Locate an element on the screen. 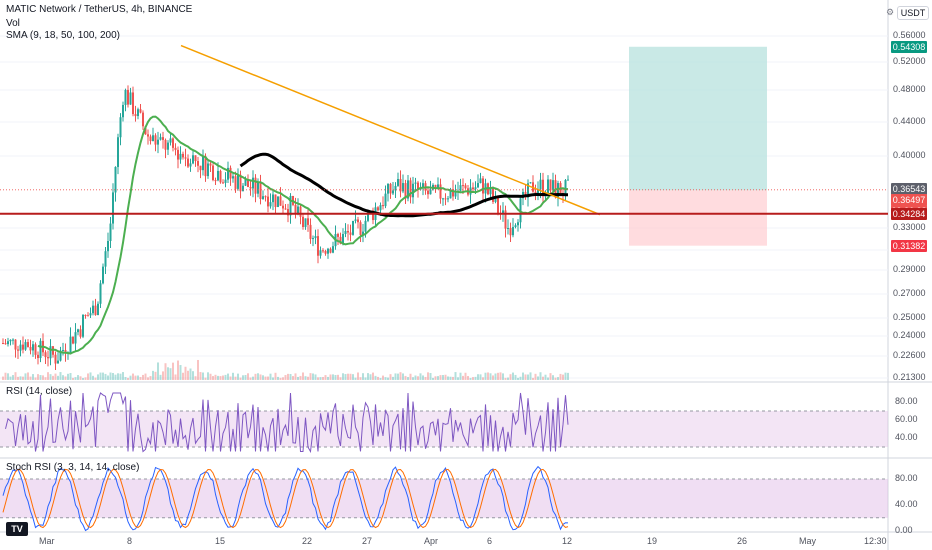  sma-label: SMA (9, 18, 50, 100, 200) is located at coordinates (63, 35).